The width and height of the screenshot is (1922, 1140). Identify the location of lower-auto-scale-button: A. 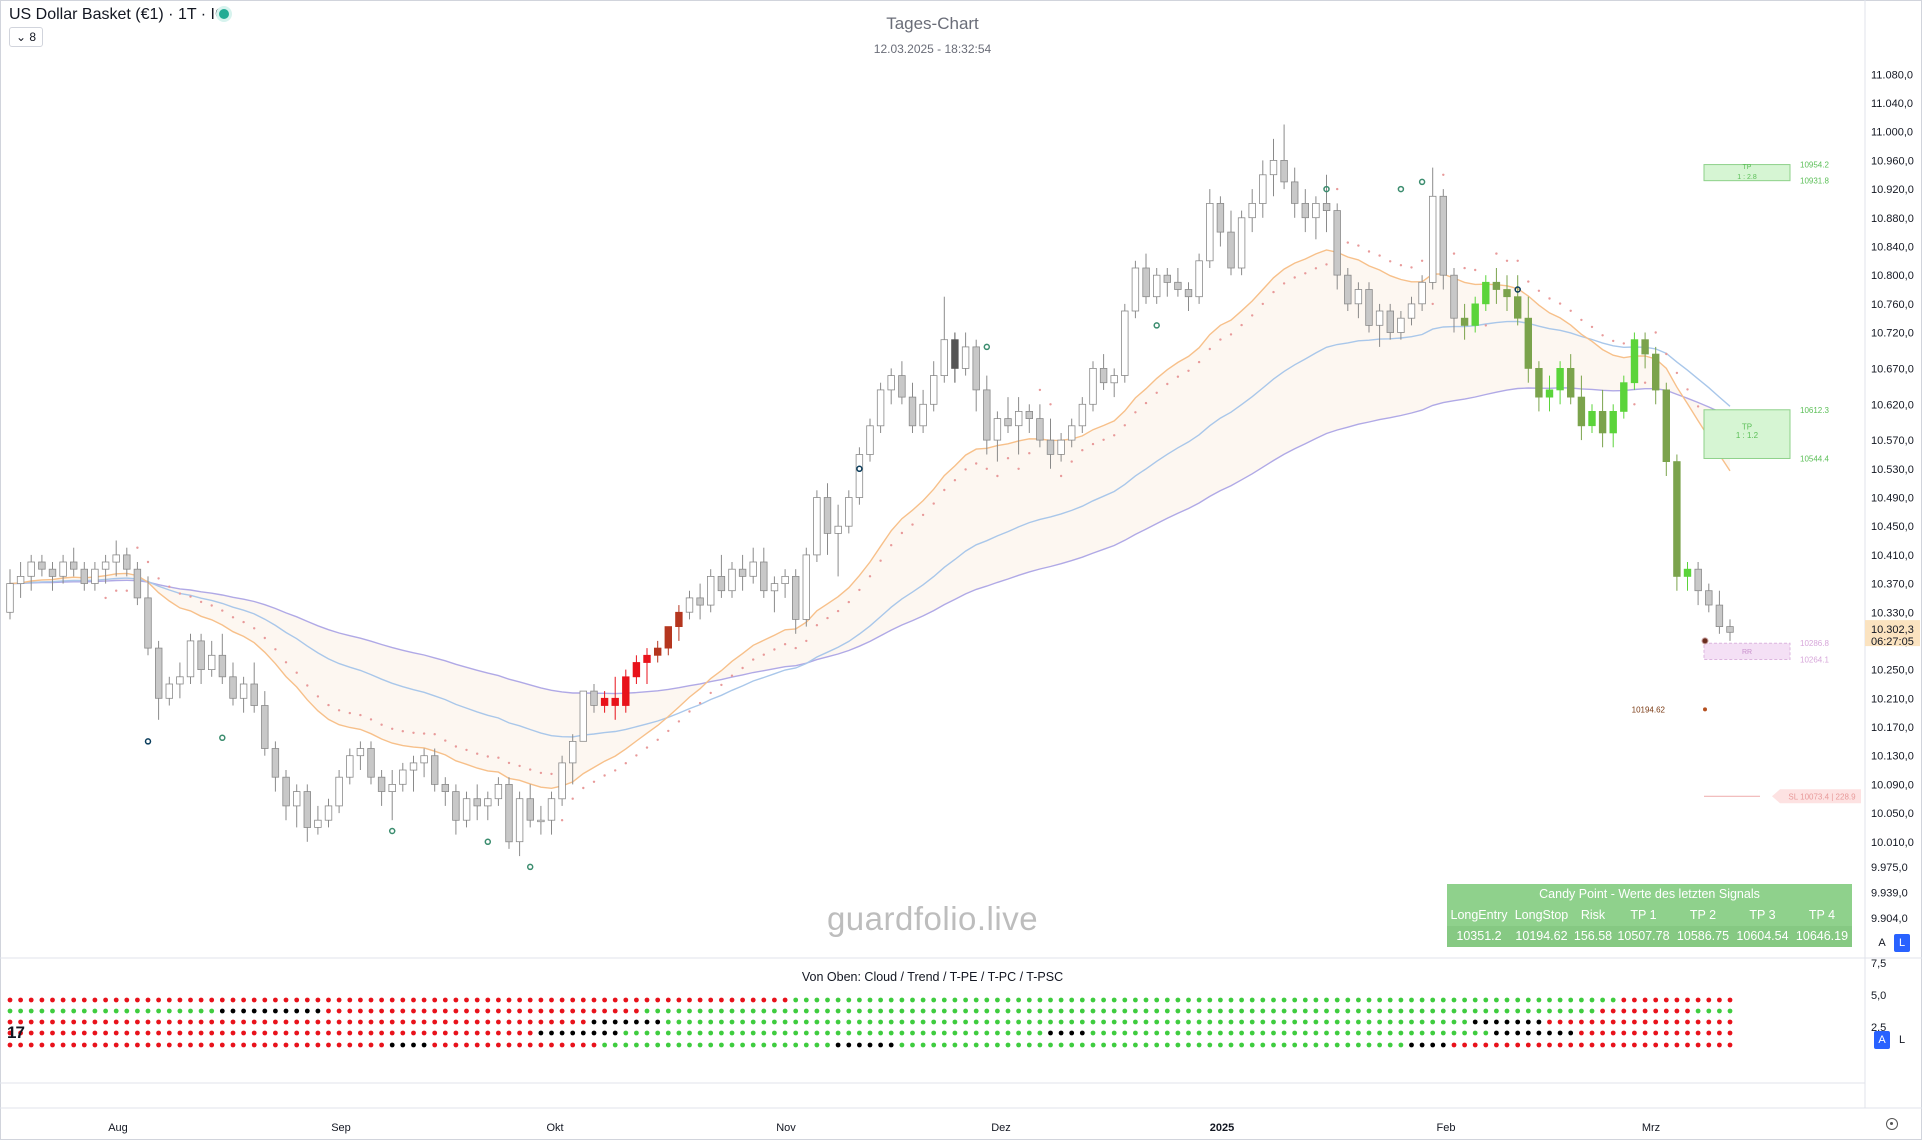
(1882, 1040).